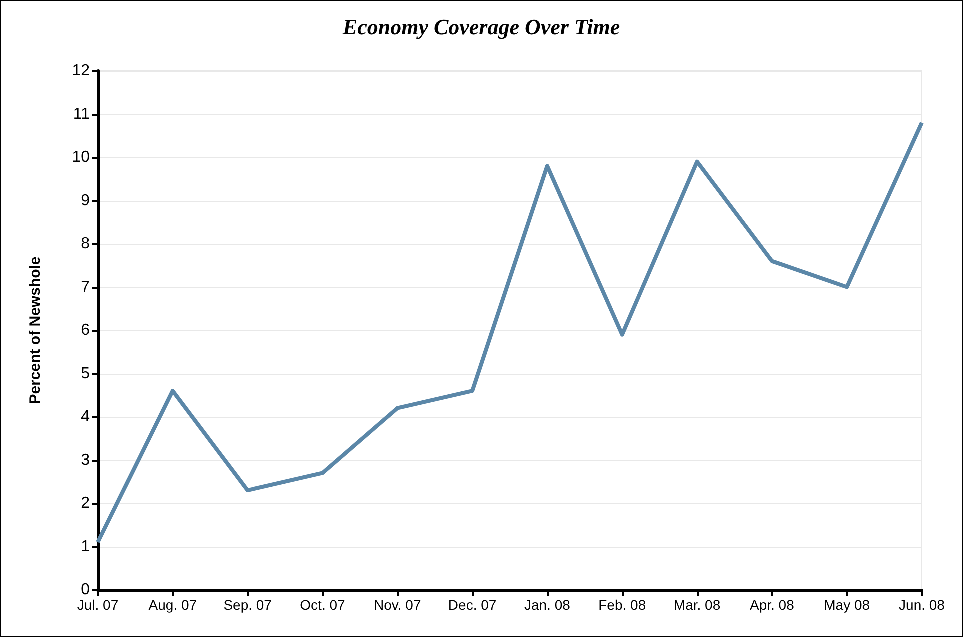  I want to click on x-tick-label: Sep. 07, so click(248, 605).